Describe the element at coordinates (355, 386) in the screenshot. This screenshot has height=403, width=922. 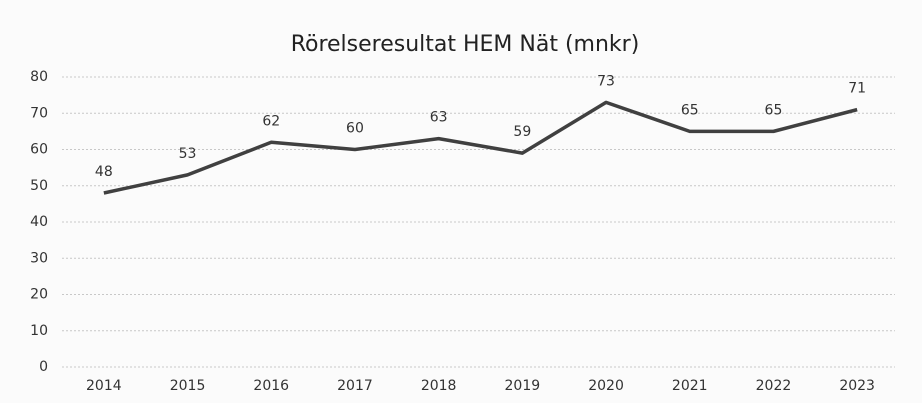
I see `x-tick-label: 2017` at that location.